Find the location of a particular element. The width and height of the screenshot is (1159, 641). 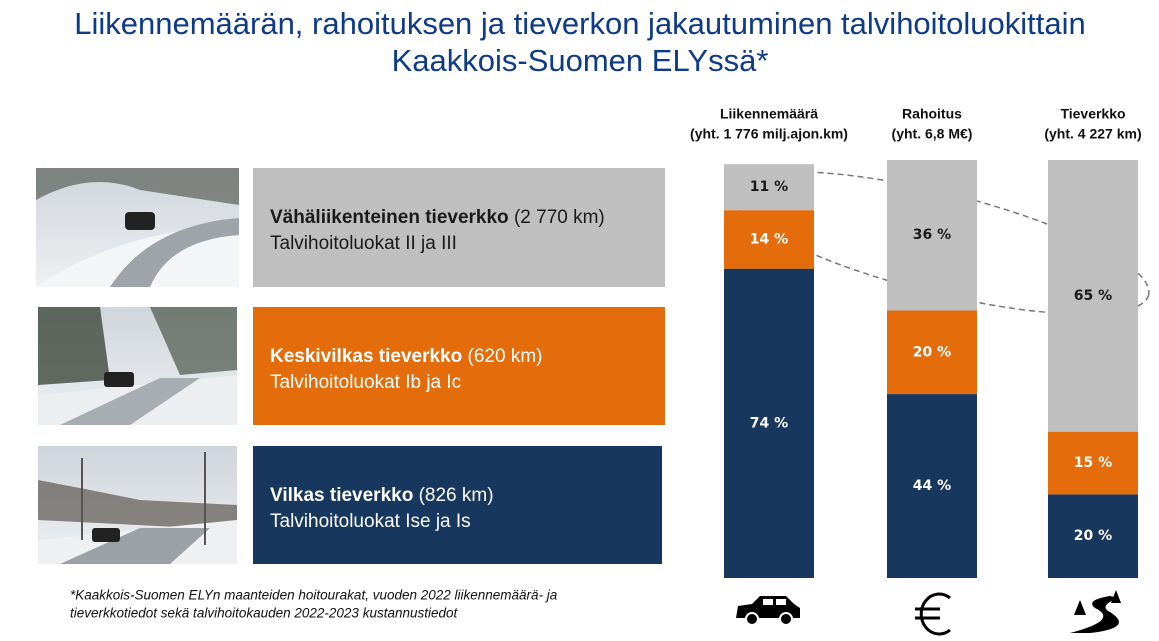

column-header: Rahoitus is located at coordinates (932, 114).